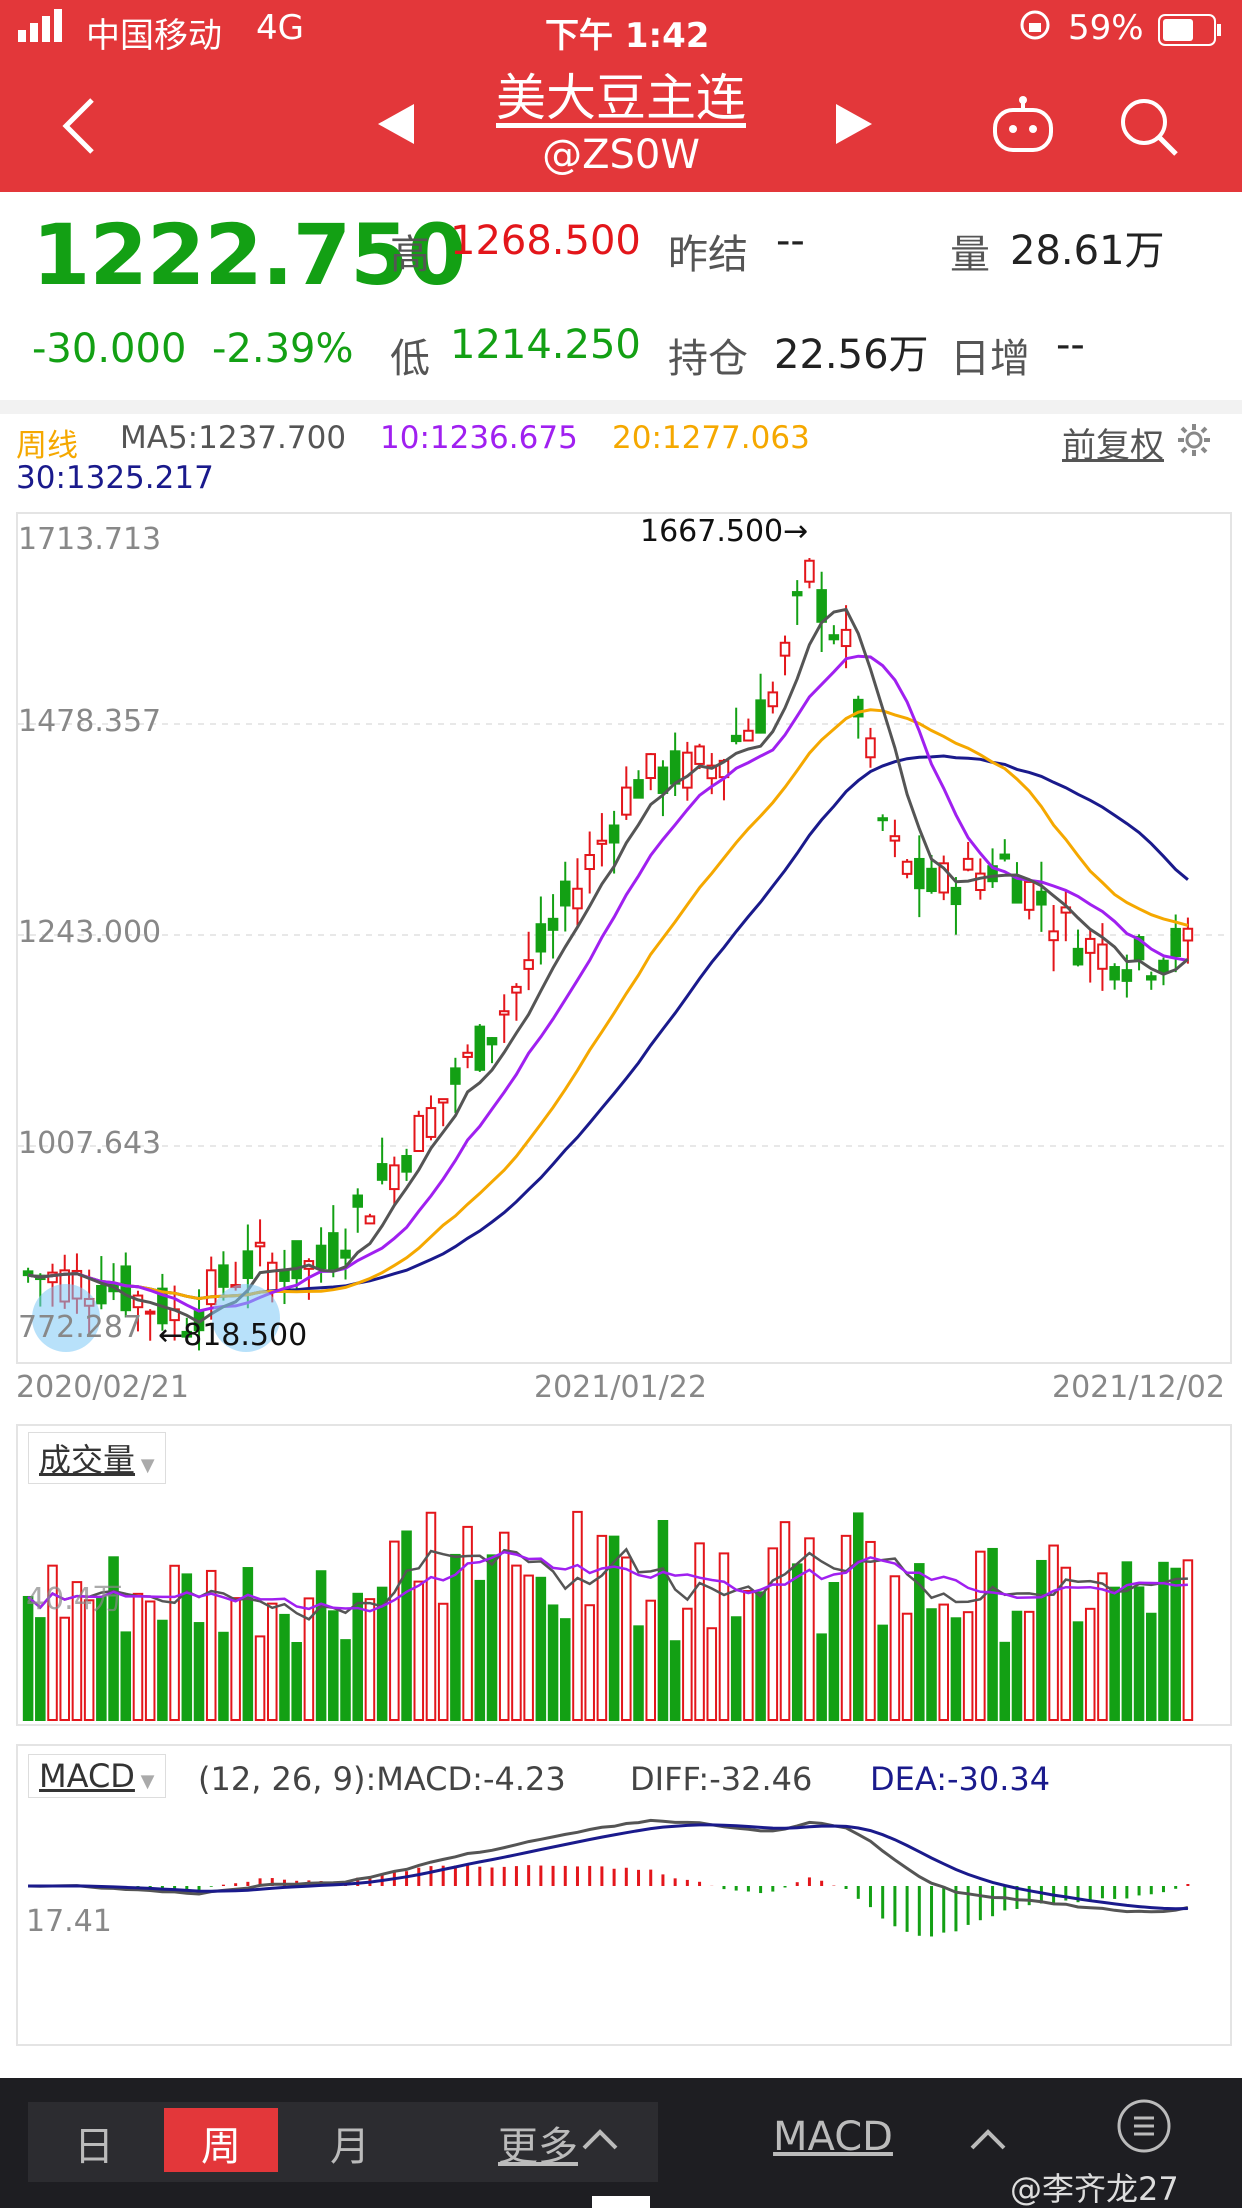 This screenshot has width=1242, height=2210. Describe the element at coordinates (854, 126) in the screenshot. I see `next-contract-button` at that location.